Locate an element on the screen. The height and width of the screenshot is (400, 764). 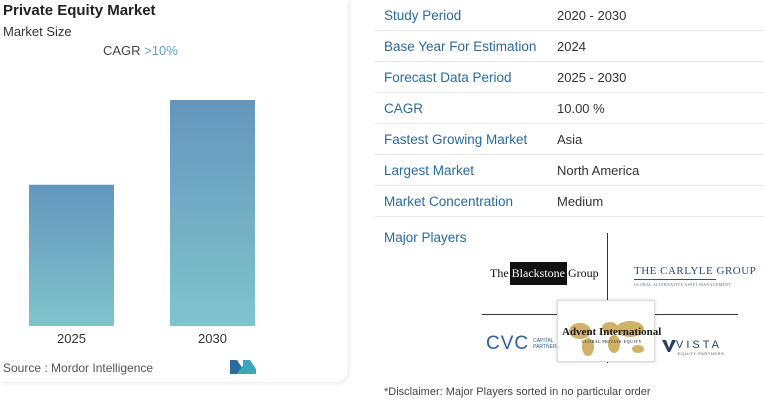
row-label: Market Concentration is located at coordinates (449, 201).